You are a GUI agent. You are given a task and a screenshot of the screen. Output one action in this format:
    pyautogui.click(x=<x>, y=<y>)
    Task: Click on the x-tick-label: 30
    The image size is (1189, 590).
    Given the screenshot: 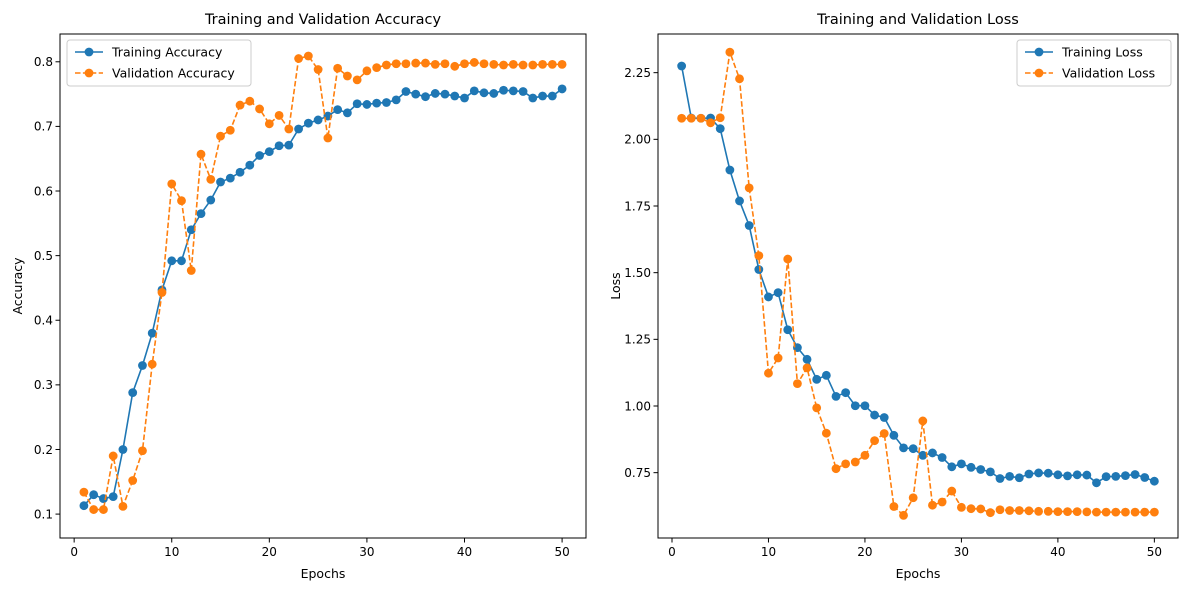 What is the action you would take?
    pyautogui.click(x=961, y=552)
    